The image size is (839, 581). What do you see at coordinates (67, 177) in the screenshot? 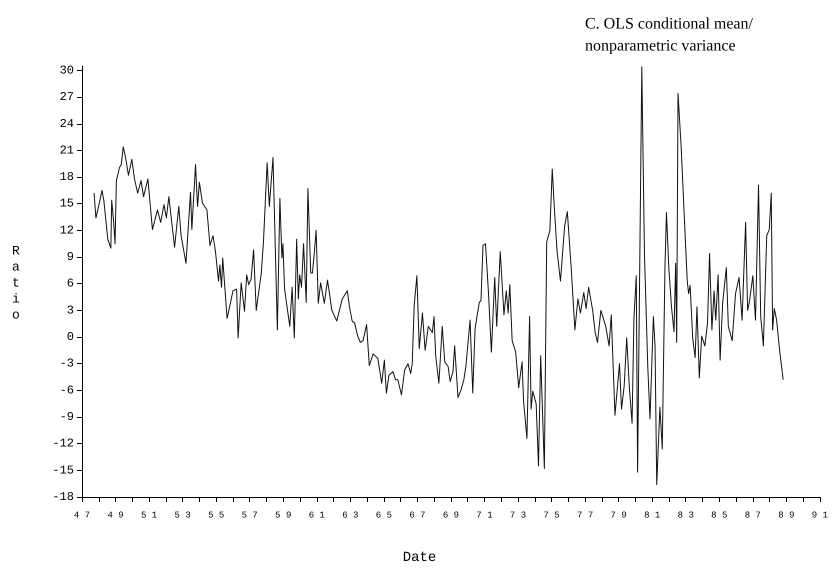
I see `y-tick-label: 18` at bounding box center [67, 177].